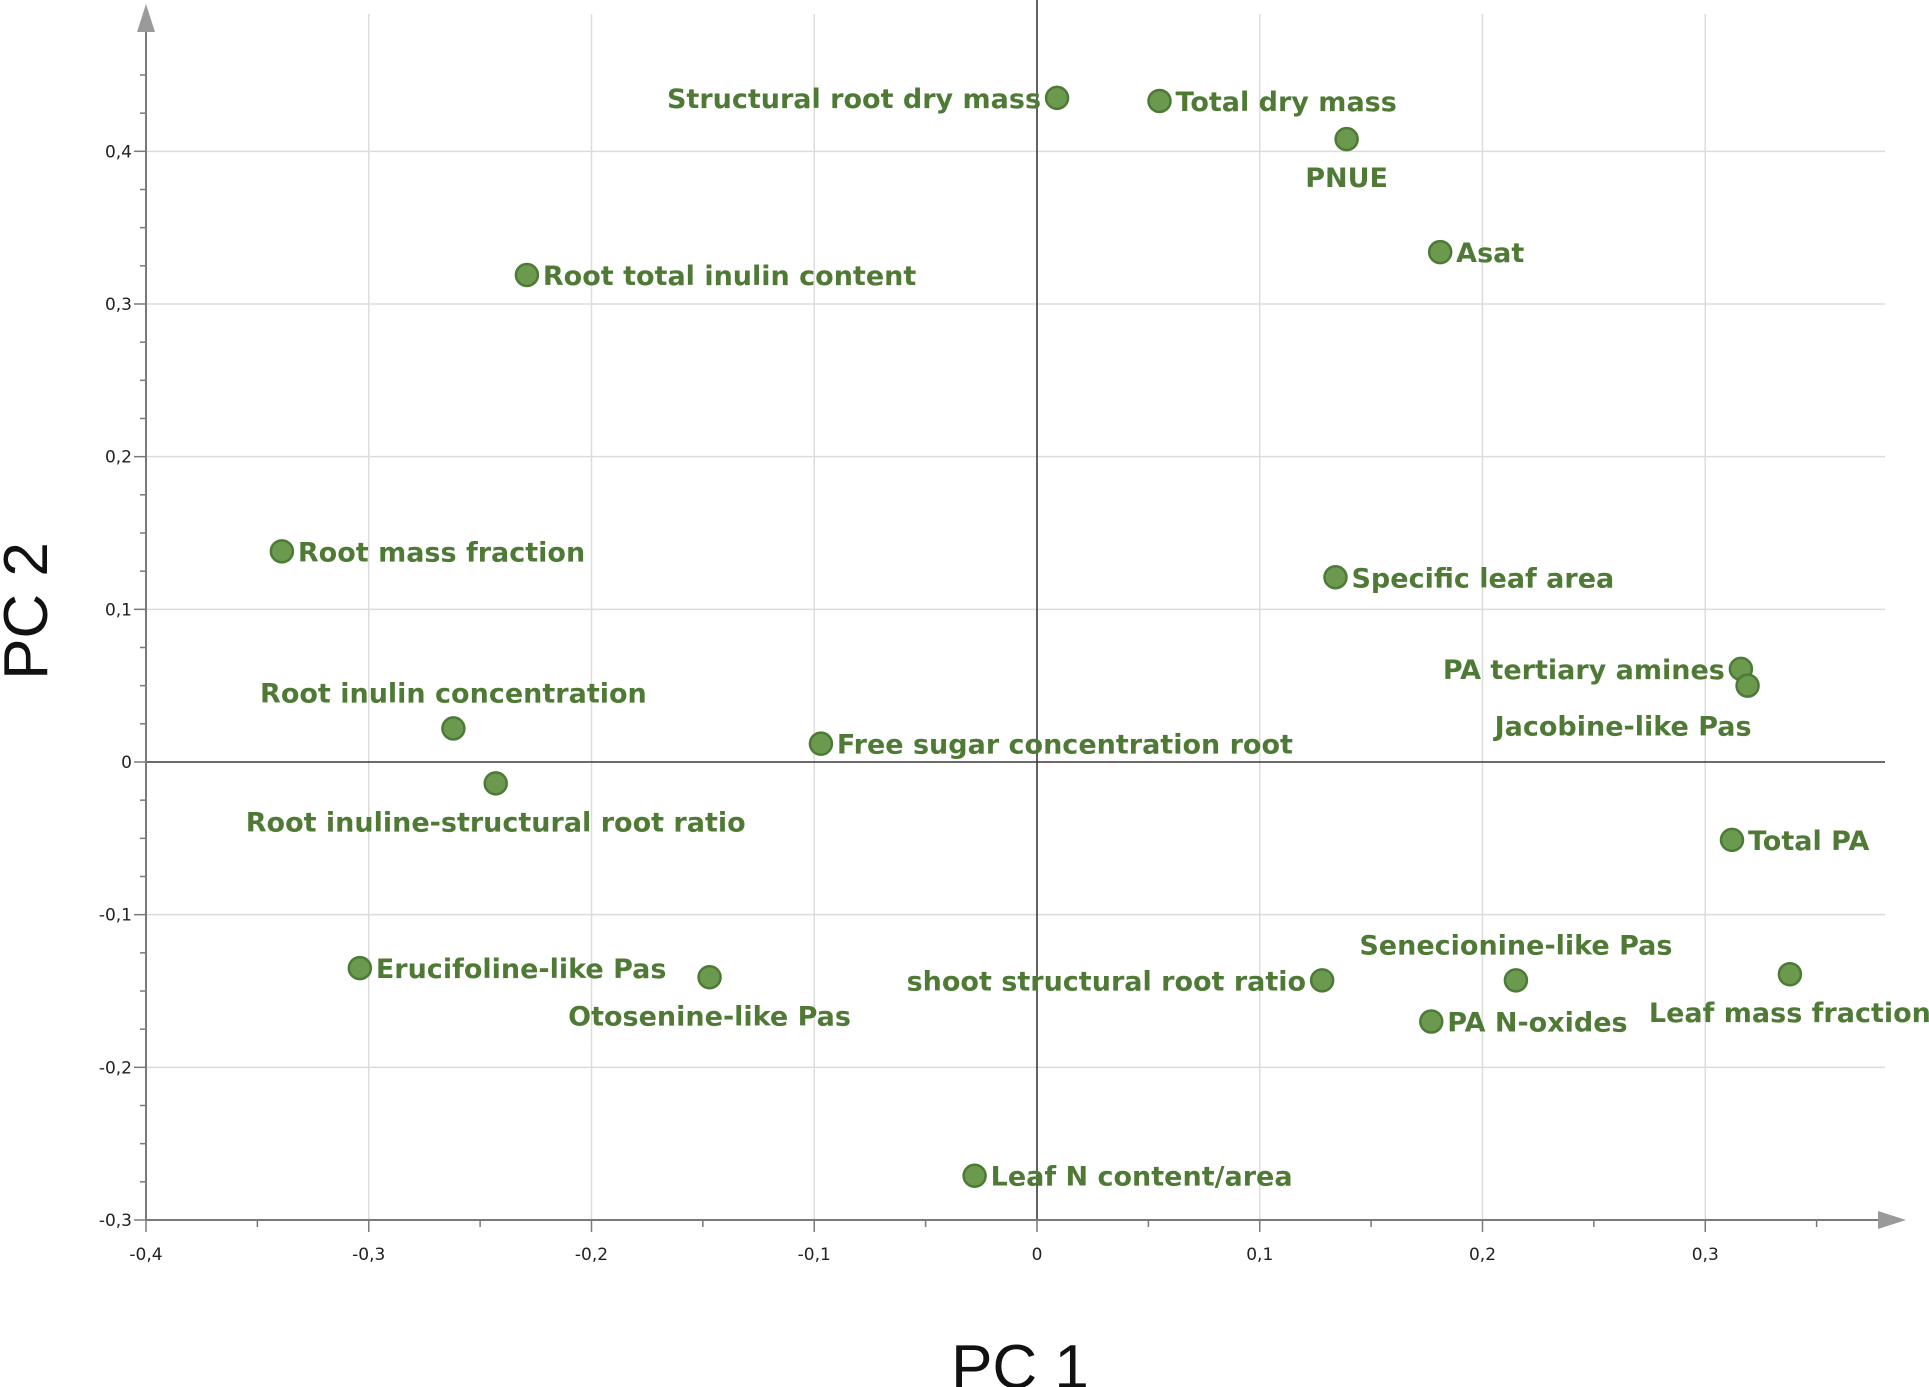  Describe the element at coordinates (30, 611) in the screenshot. I see `y-axis-label: PC 2` at that location.